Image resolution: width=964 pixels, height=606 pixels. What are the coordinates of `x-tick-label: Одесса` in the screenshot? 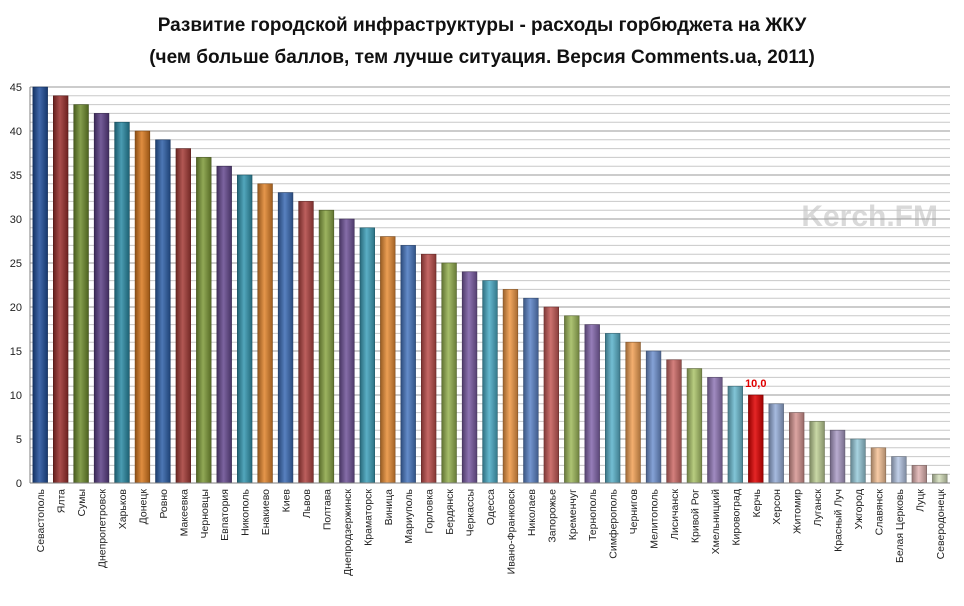 It's located at (491, 507).